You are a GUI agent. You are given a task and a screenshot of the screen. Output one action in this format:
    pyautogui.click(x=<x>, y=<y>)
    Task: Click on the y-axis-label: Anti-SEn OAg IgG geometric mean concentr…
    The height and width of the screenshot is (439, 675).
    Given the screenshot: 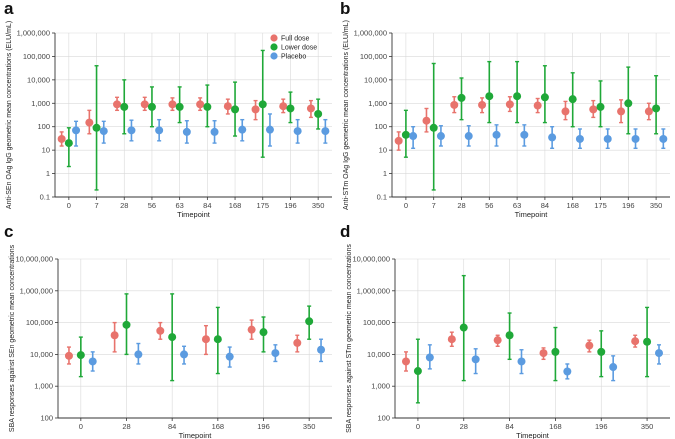 What is the action you would take?
    pyautogui.click(x=9, y=115)
    